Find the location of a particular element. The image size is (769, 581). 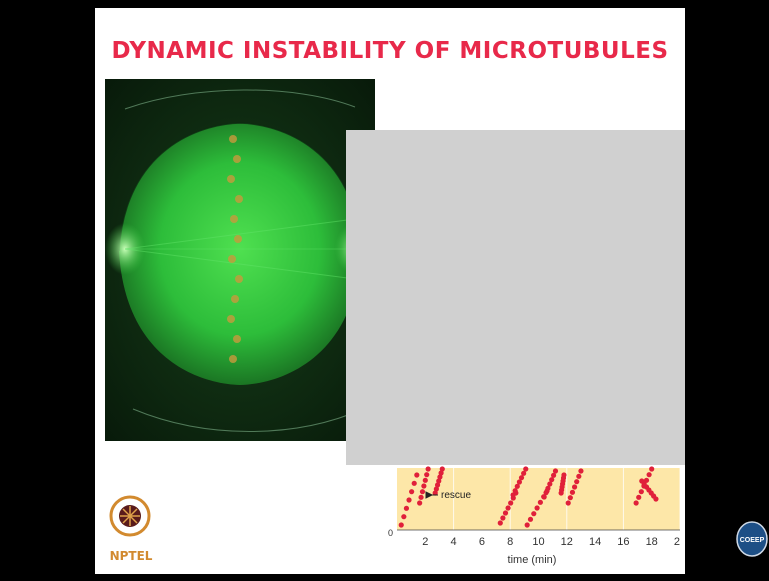

x-tick-6: 6 is located at coordinates (482, 542).